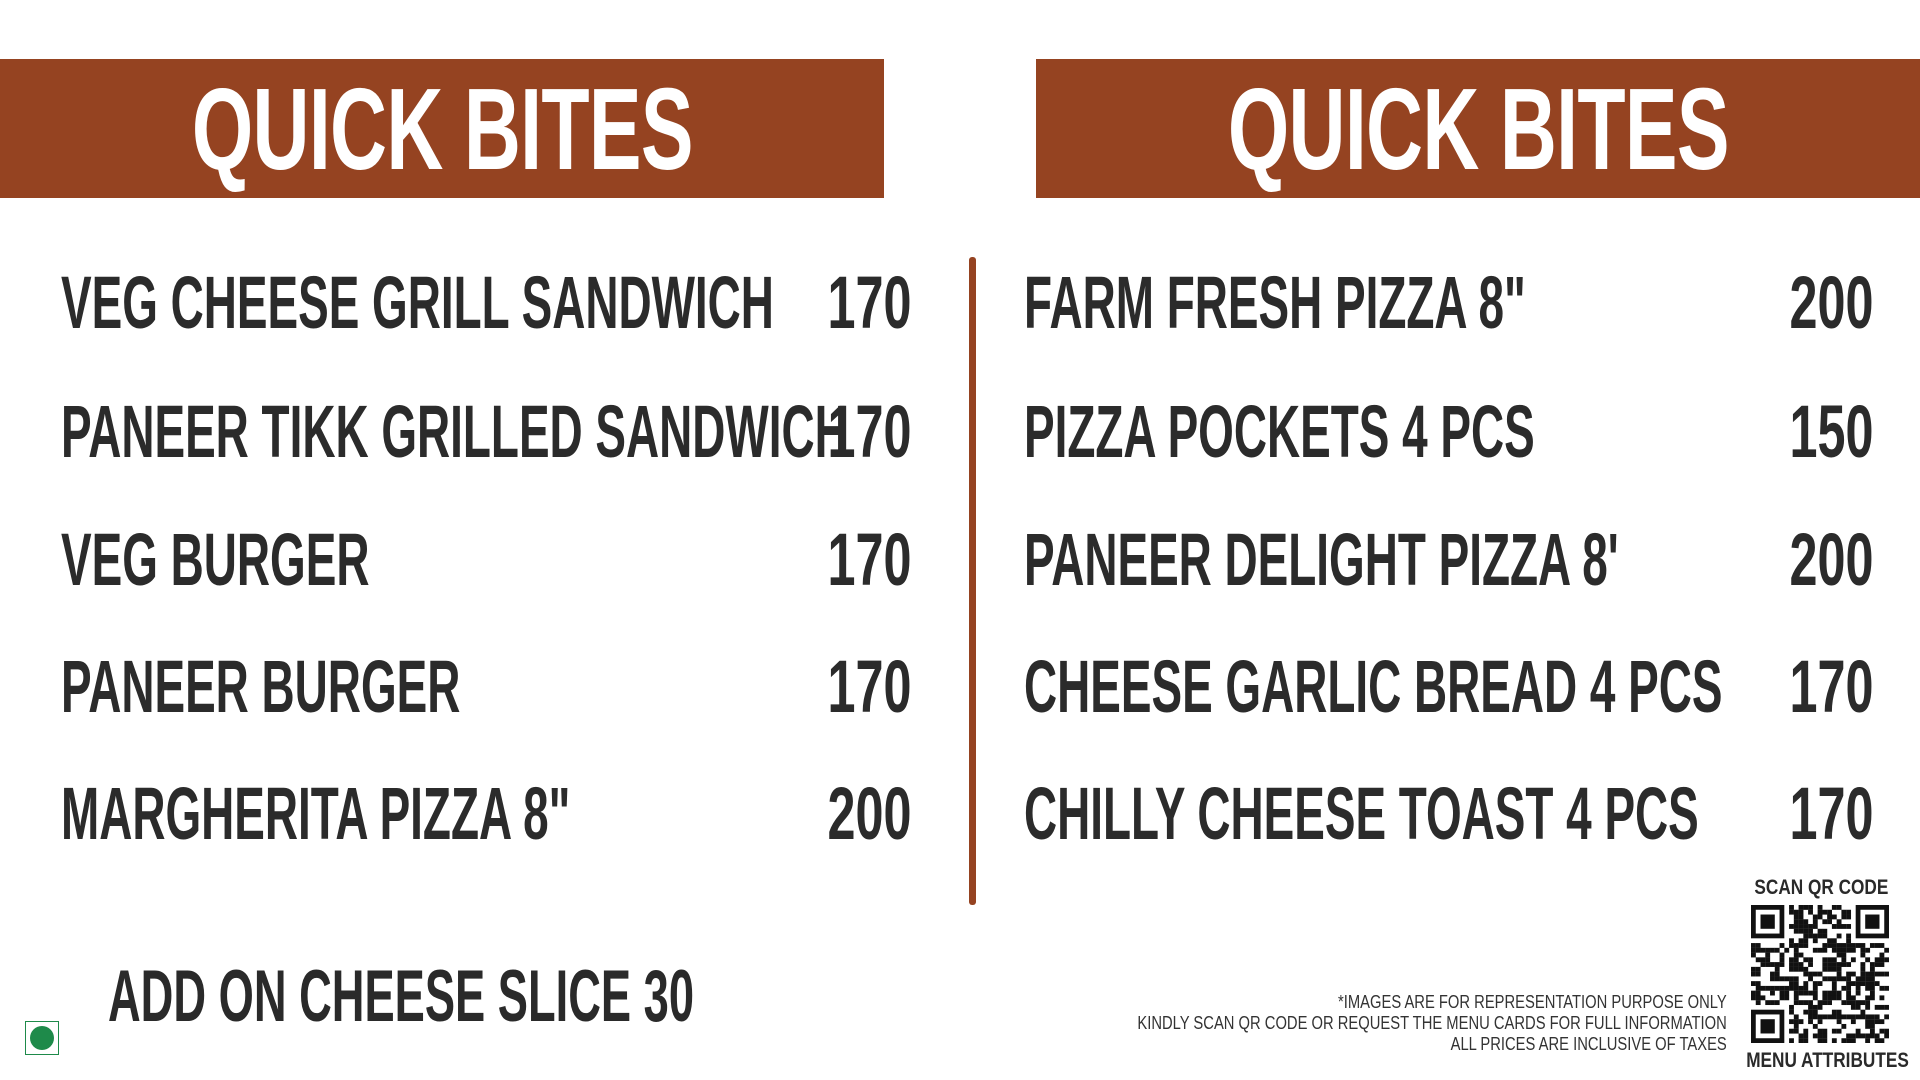 This screenshot has height=1080, width=1920. Describe the element at coordinates (417, 302) in the screenshot. I see `item-name: VEG CHEESE GRILL SANDWICH` at that location.